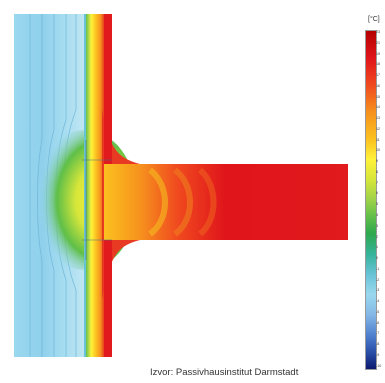  Describe the element at coordinates (377, 161) in the screenshot. I see `scale-label: 9` at that location.